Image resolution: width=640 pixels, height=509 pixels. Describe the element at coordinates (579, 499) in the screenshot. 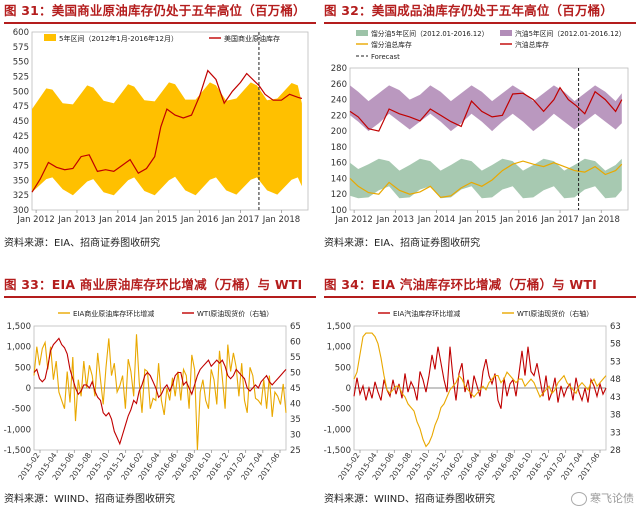

I see `wechat-icon` at that location.